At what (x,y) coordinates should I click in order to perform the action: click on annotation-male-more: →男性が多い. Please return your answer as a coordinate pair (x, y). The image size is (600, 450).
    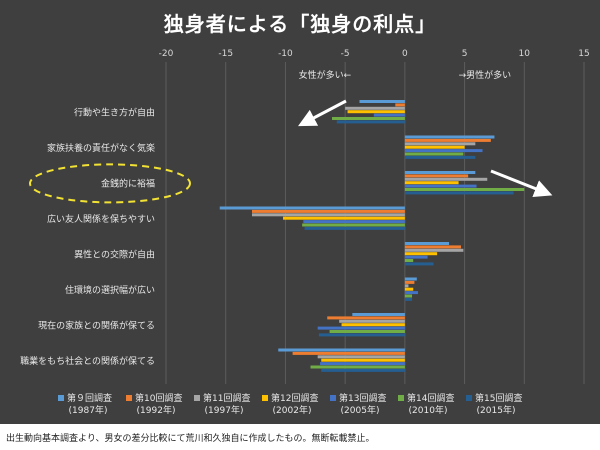
    Looking at the image, I should click on (485, 75).